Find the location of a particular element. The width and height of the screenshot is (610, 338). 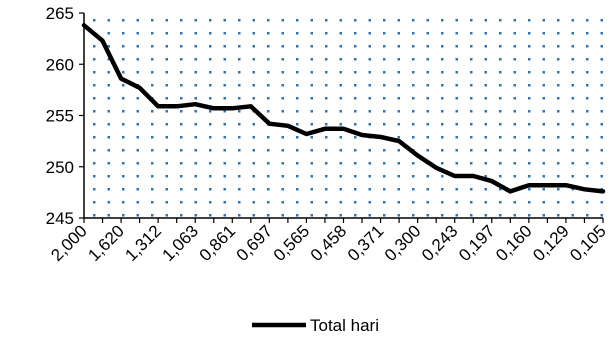

x-tick-label: 0,371 is located at coordinates (366, 243).